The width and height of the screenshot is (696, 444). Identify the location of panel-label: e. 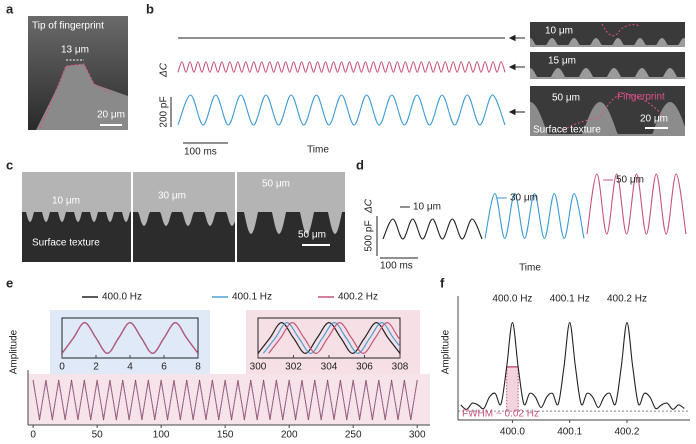
(9, 282).